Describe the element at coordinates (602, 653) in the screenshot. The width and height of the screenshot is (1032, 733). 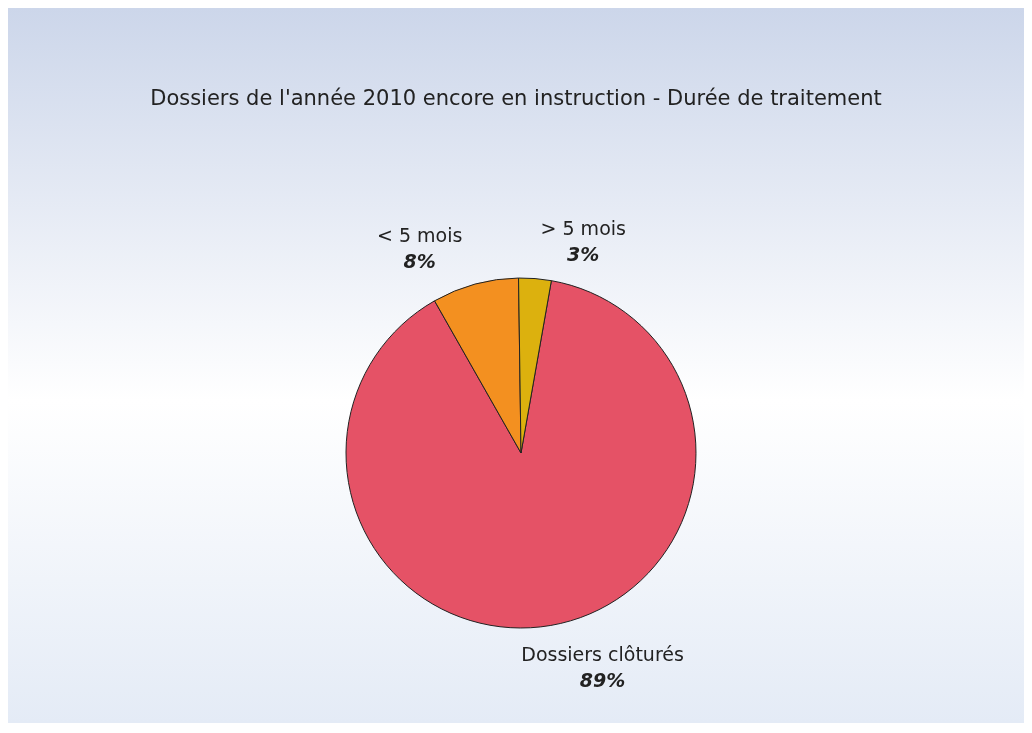
I see `slice-label: Dossiers clôturés` at that location.